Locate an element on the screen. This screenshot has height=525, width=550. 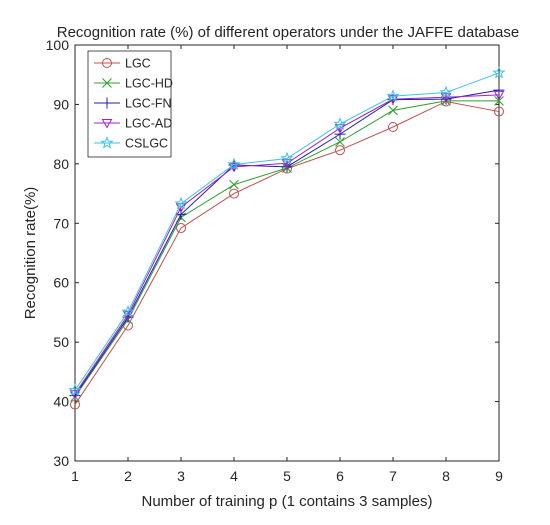
legend-label: LGC-HD is located at coordinates (149, 84).